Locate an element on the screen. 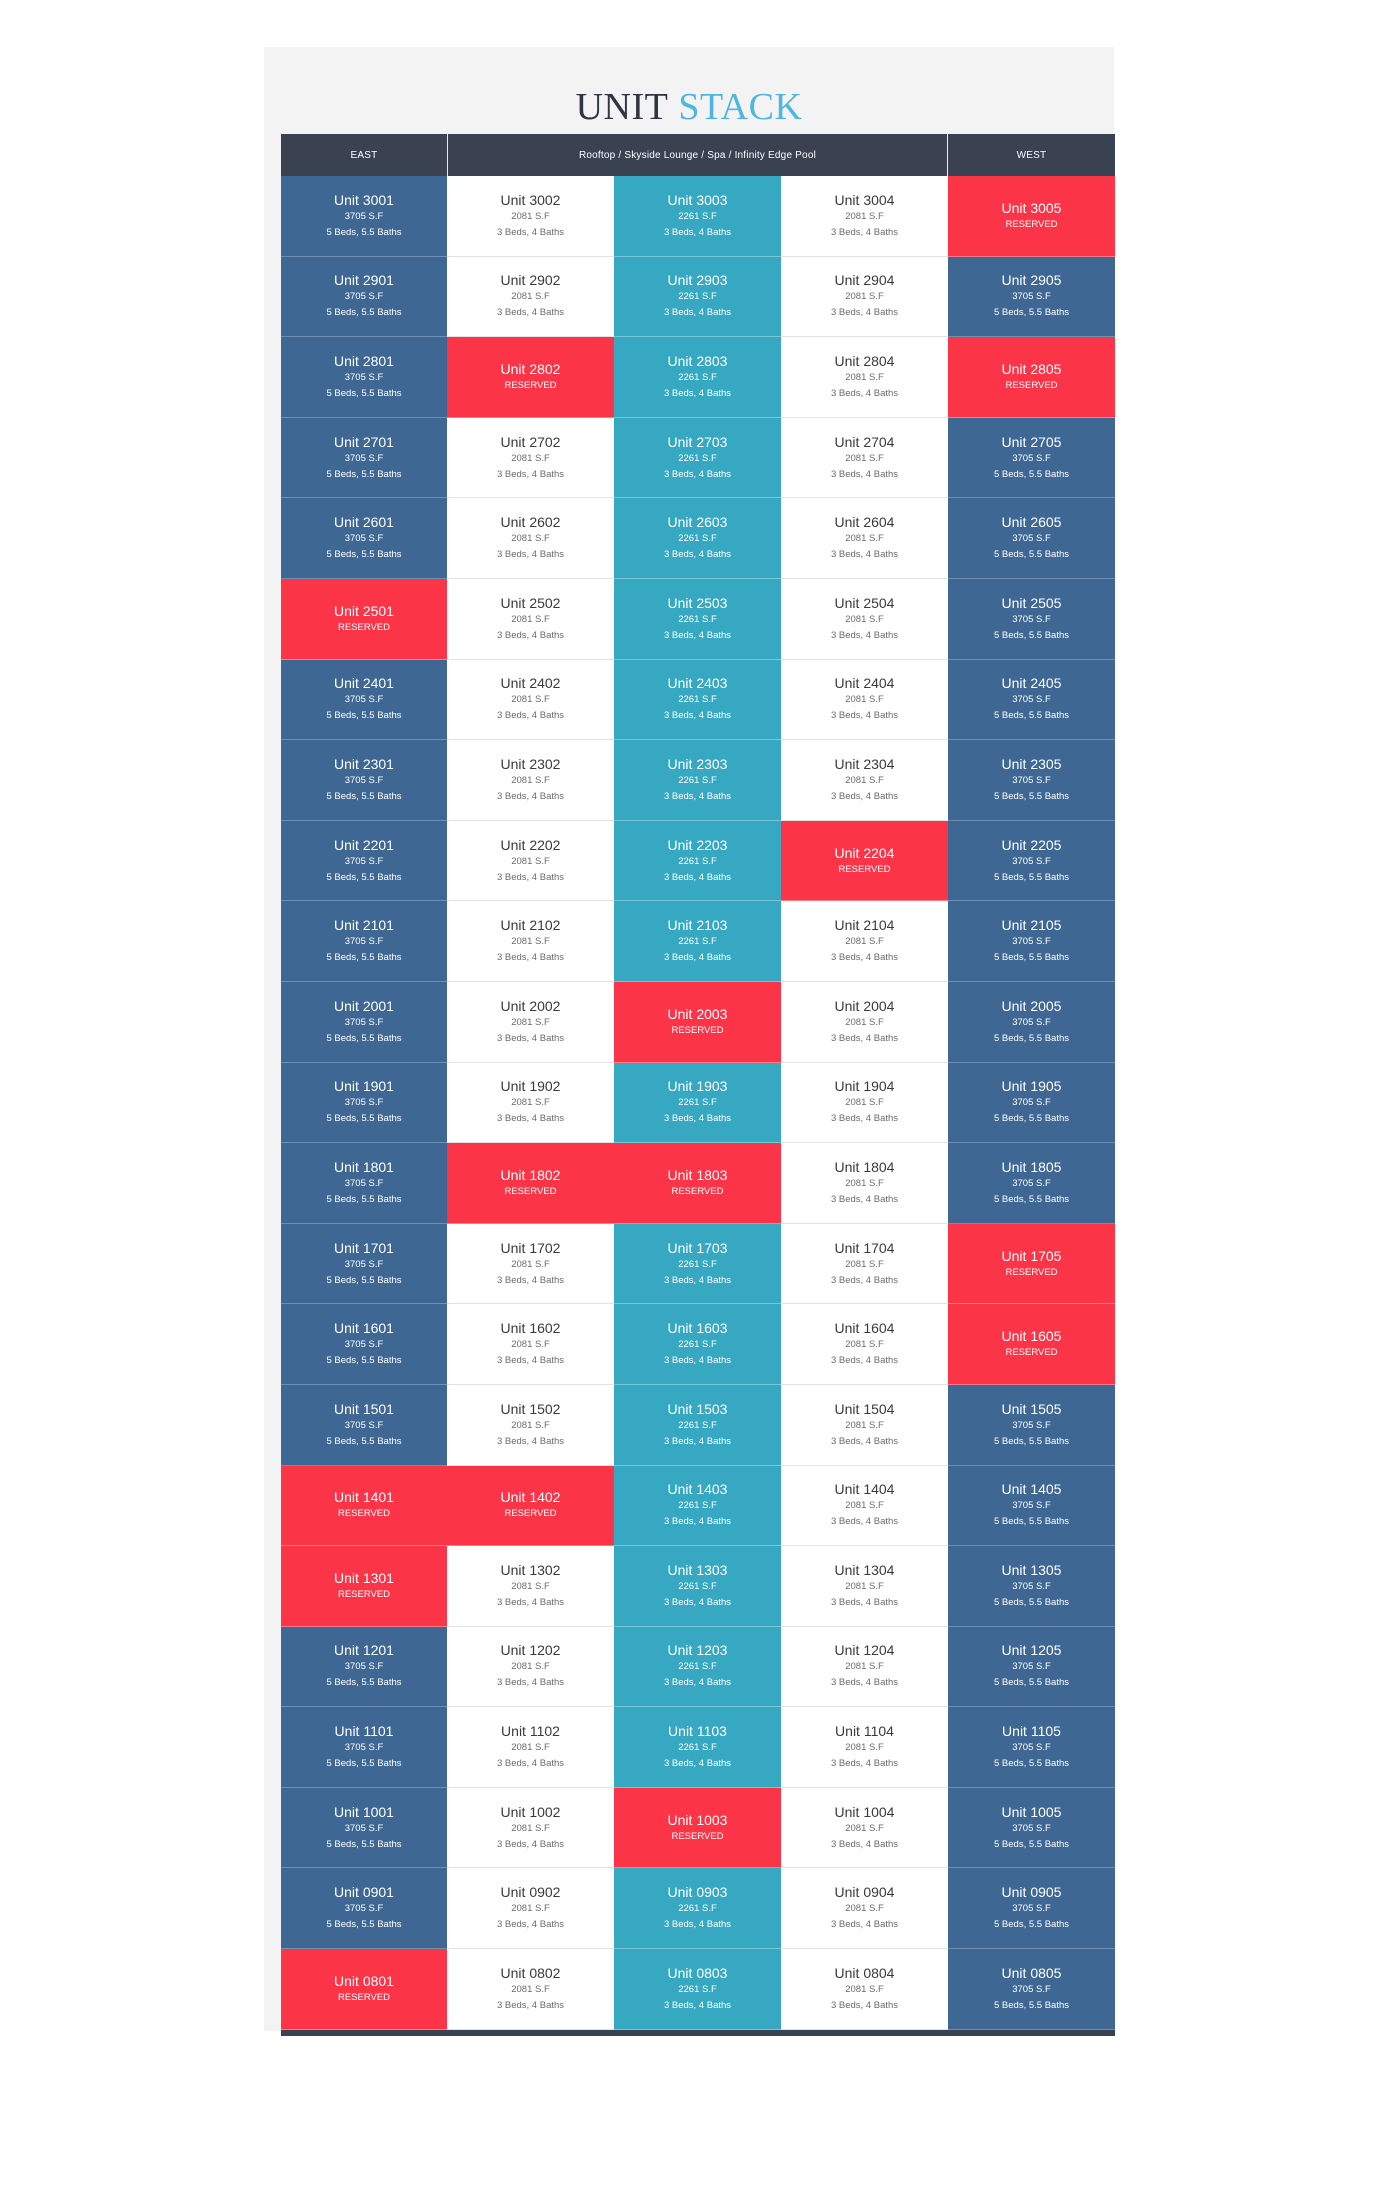 This screenshot has height=2200, width=1375. unit-cell: Unit 1701 3705 S.F 5 Beds, 5.5 Baths is located at coordinates (364, 1264).